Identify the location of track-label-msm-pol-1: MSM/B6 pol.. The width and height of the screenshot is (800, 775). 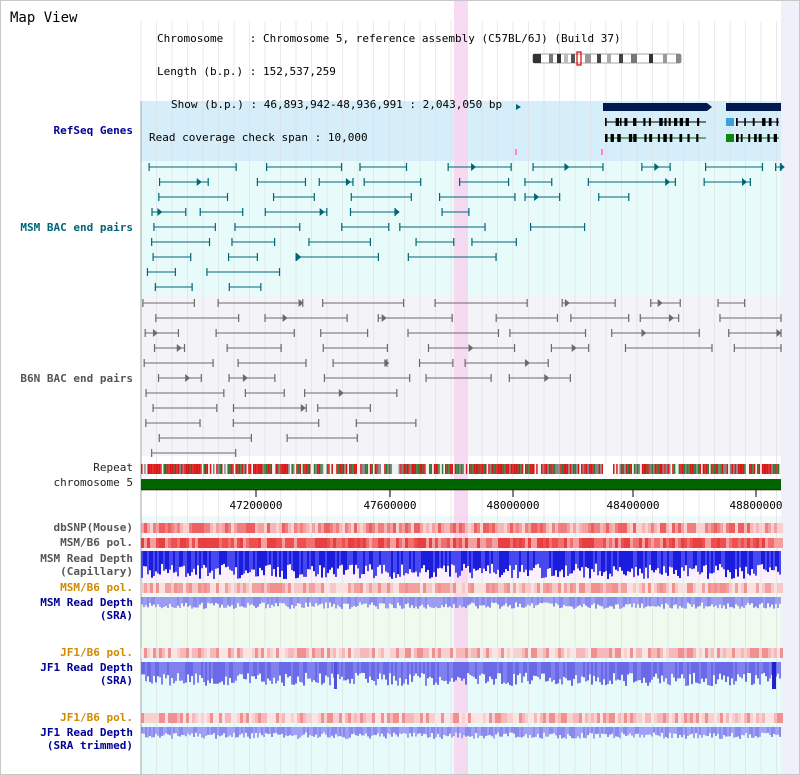
(96, 542).